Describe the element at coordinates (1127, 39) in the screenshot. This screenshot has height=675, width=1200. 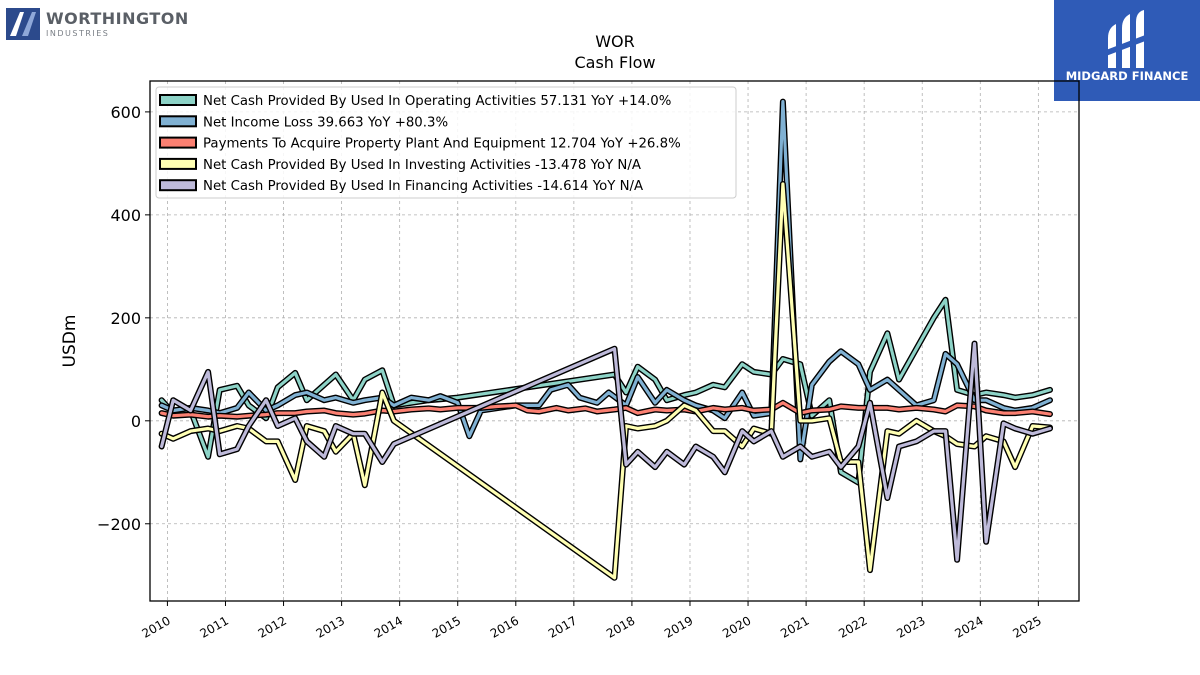
I see `midgard-mark-icon` at that location.